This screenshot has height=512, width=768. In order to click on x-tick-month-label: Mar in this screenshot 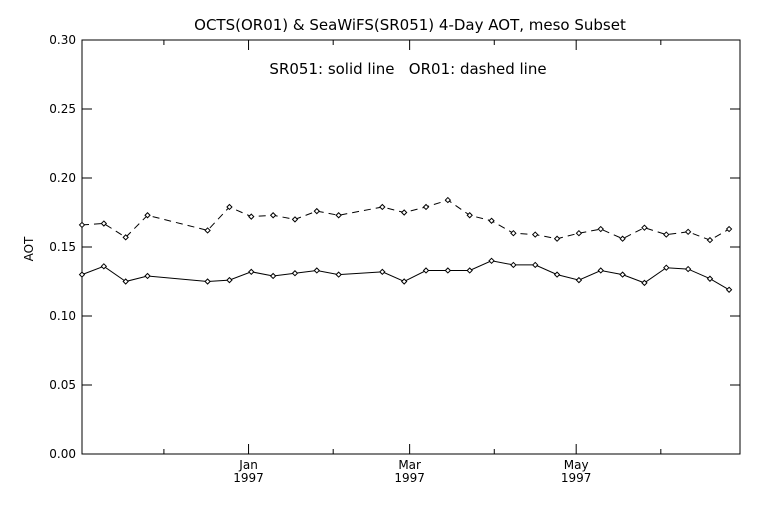, I will do `click(409, 465)`.